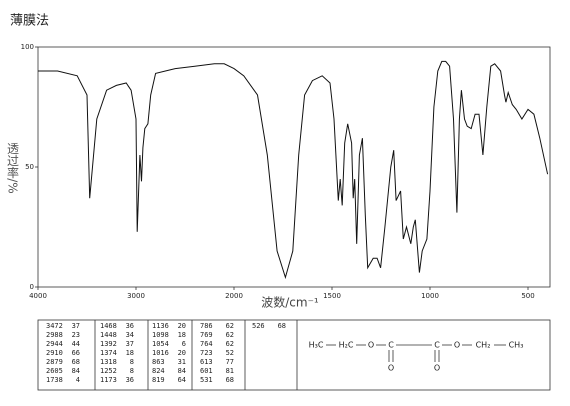  What do you see at coordinates (206, 353) in the screenshot?
I see `peak-wavenumber: 723` at bounding box center [206, 353].